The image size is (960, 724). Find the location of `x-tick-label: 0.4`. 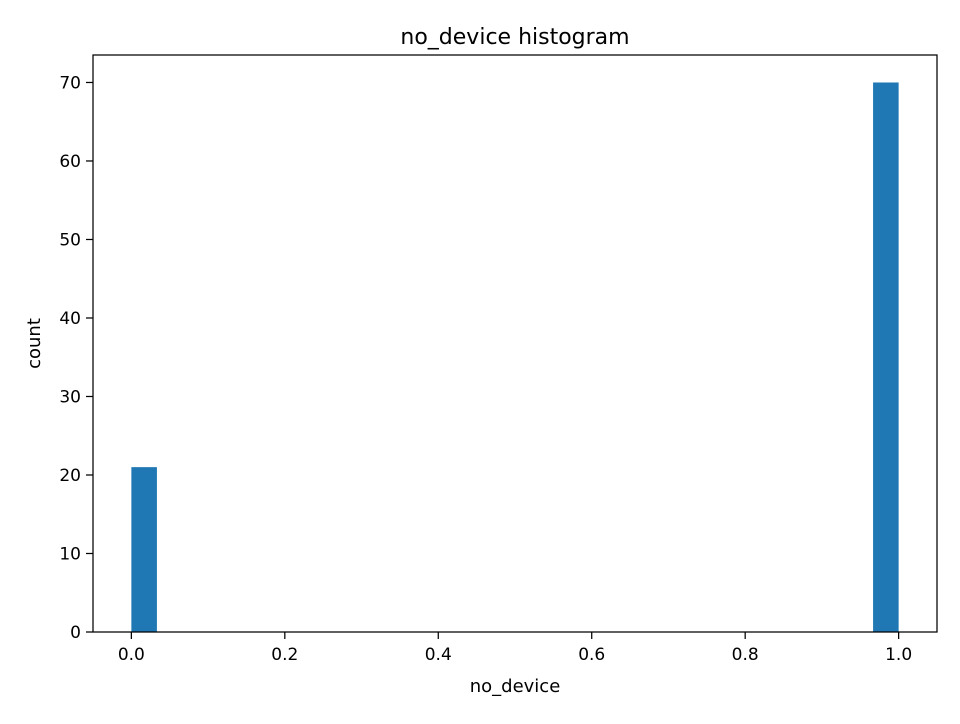

x-tick-label: 0.4 is located at coordinates (438, 655).